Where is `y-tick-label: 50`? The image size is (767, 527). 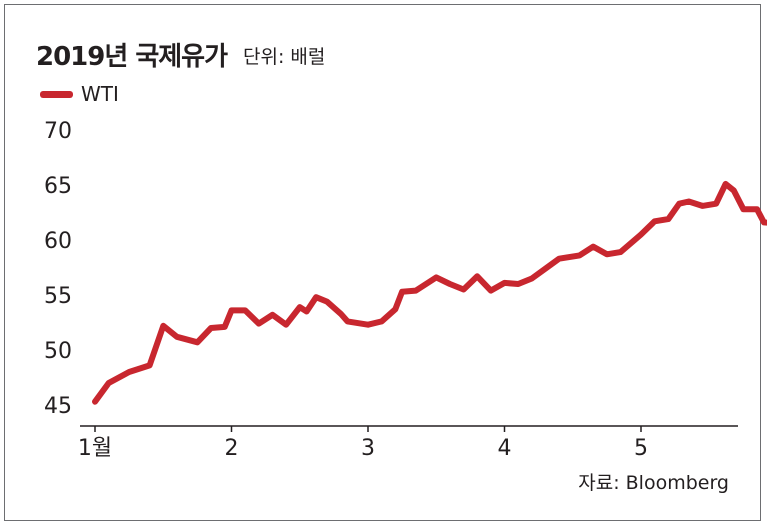
y-tick-label: 50 is located at coordinates (58, 351).